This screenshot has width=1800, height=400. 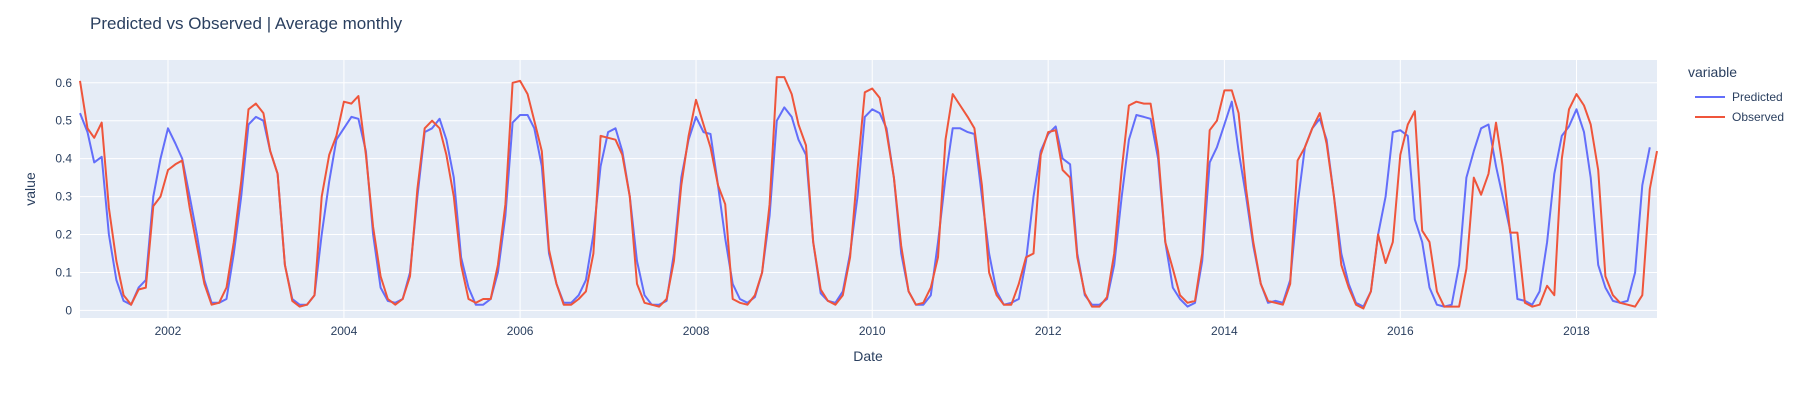 I want to click on x-tick-label: 2012, so click(x=1048, y=331).